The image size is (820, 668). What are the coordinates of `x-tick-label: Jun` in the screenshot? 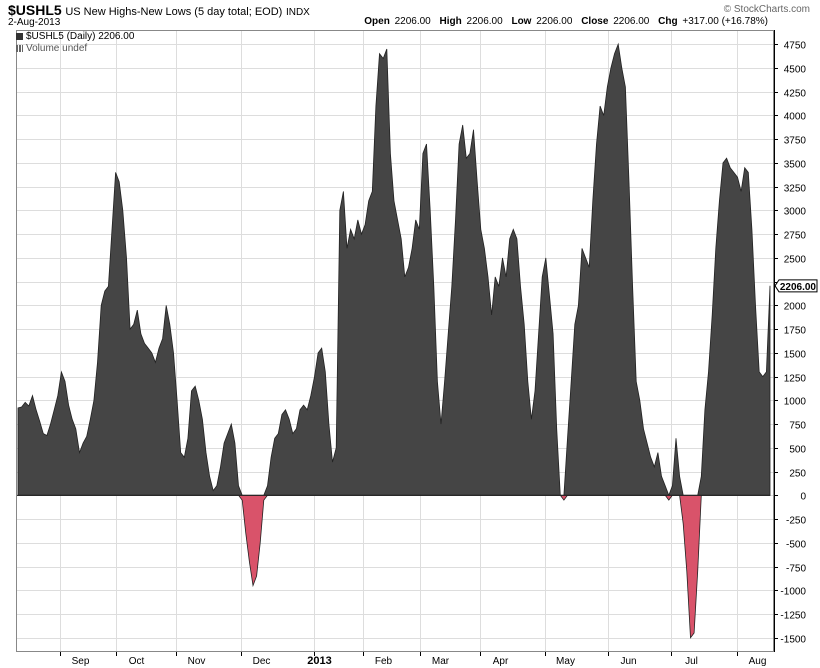 It's located at (628, 661).